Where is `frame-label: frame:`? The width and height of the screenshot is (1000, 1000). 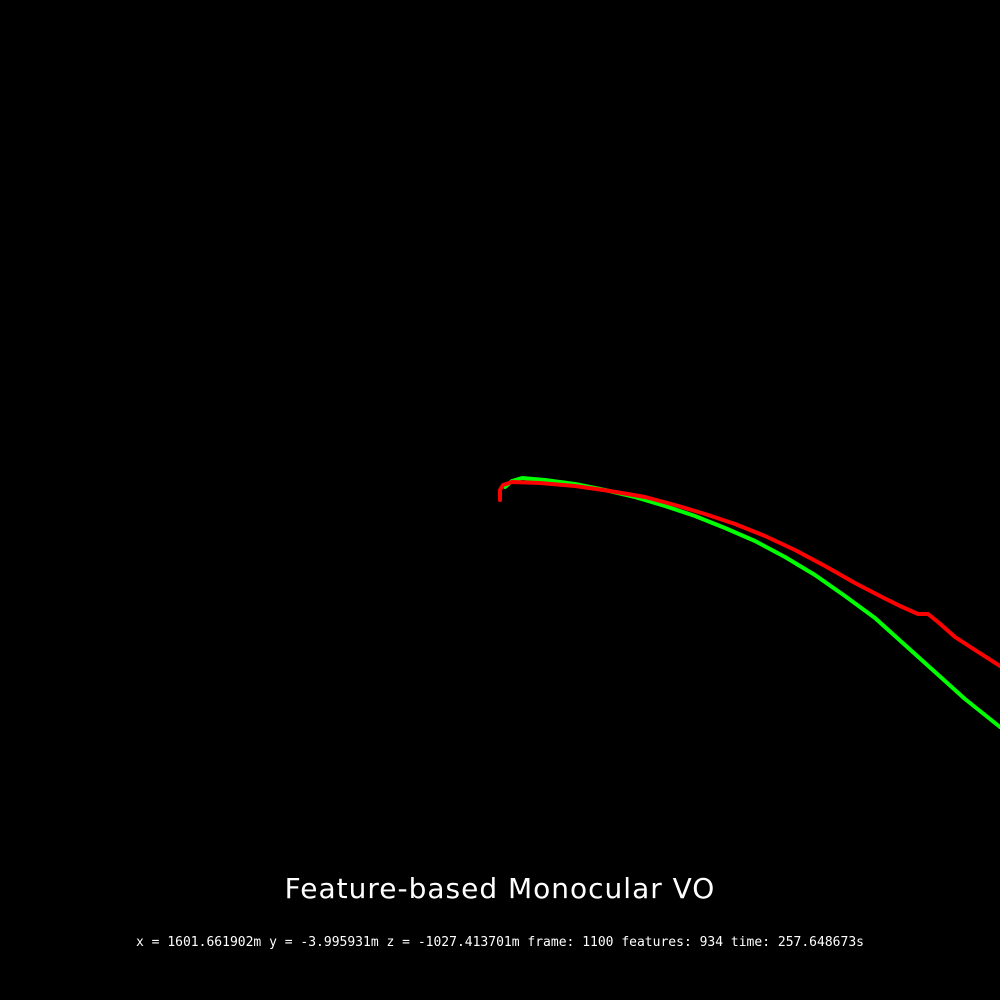
frame-label: frame: is located at coordinates (551, 942).